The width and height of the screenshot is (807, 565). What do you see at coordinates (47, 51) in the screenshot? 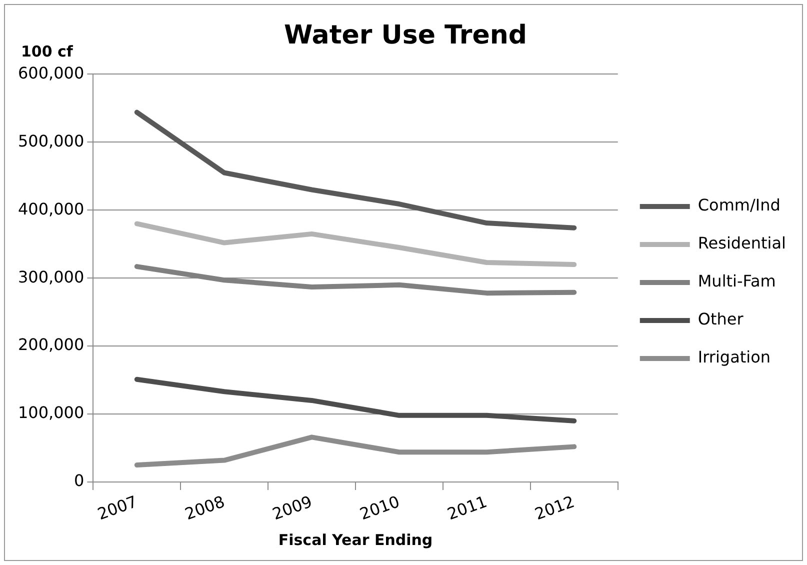
I see `y-axis-title: 100 cf` at bounding box center [47, 51].